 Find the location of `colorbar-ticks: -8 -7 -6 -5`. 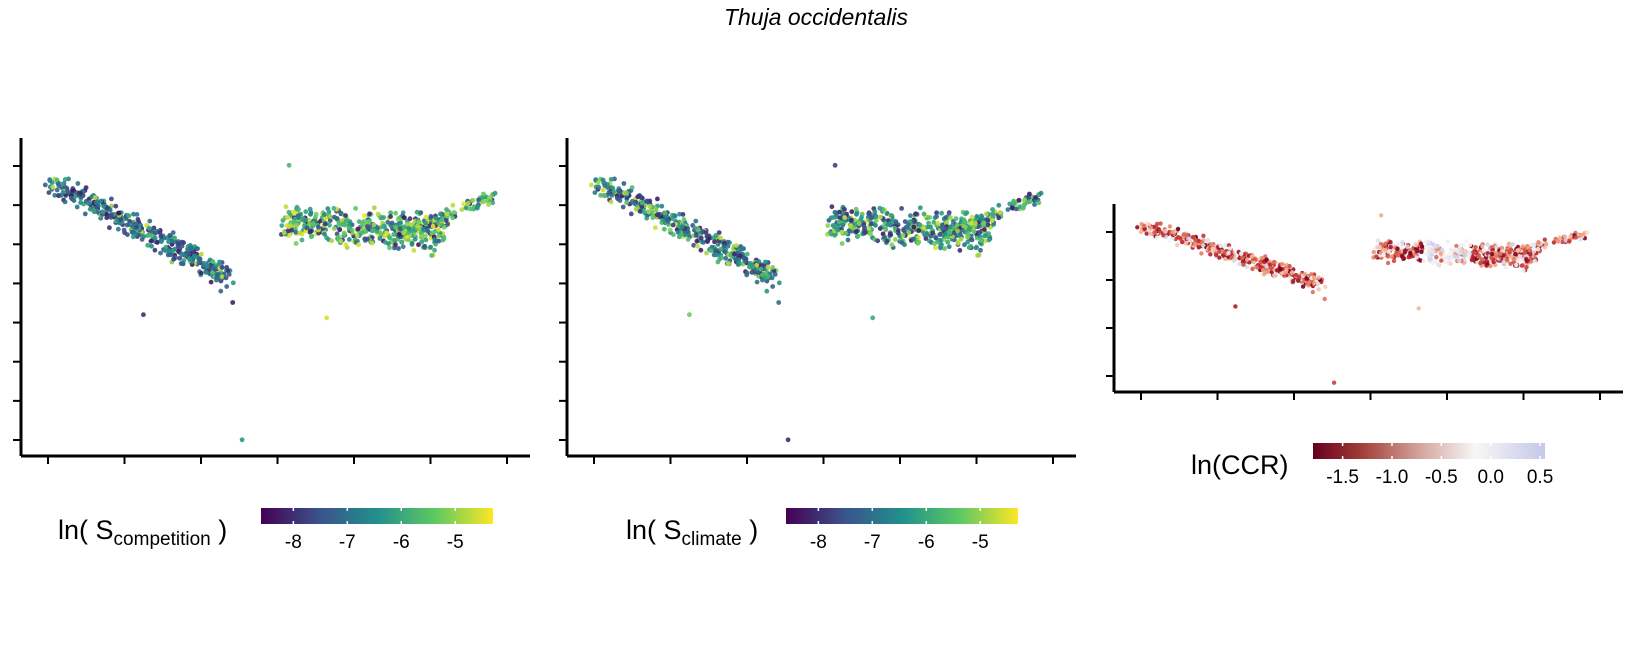

colorbar-ticks: -8 -7 -6 -5 is located at coordinates (899, 530).